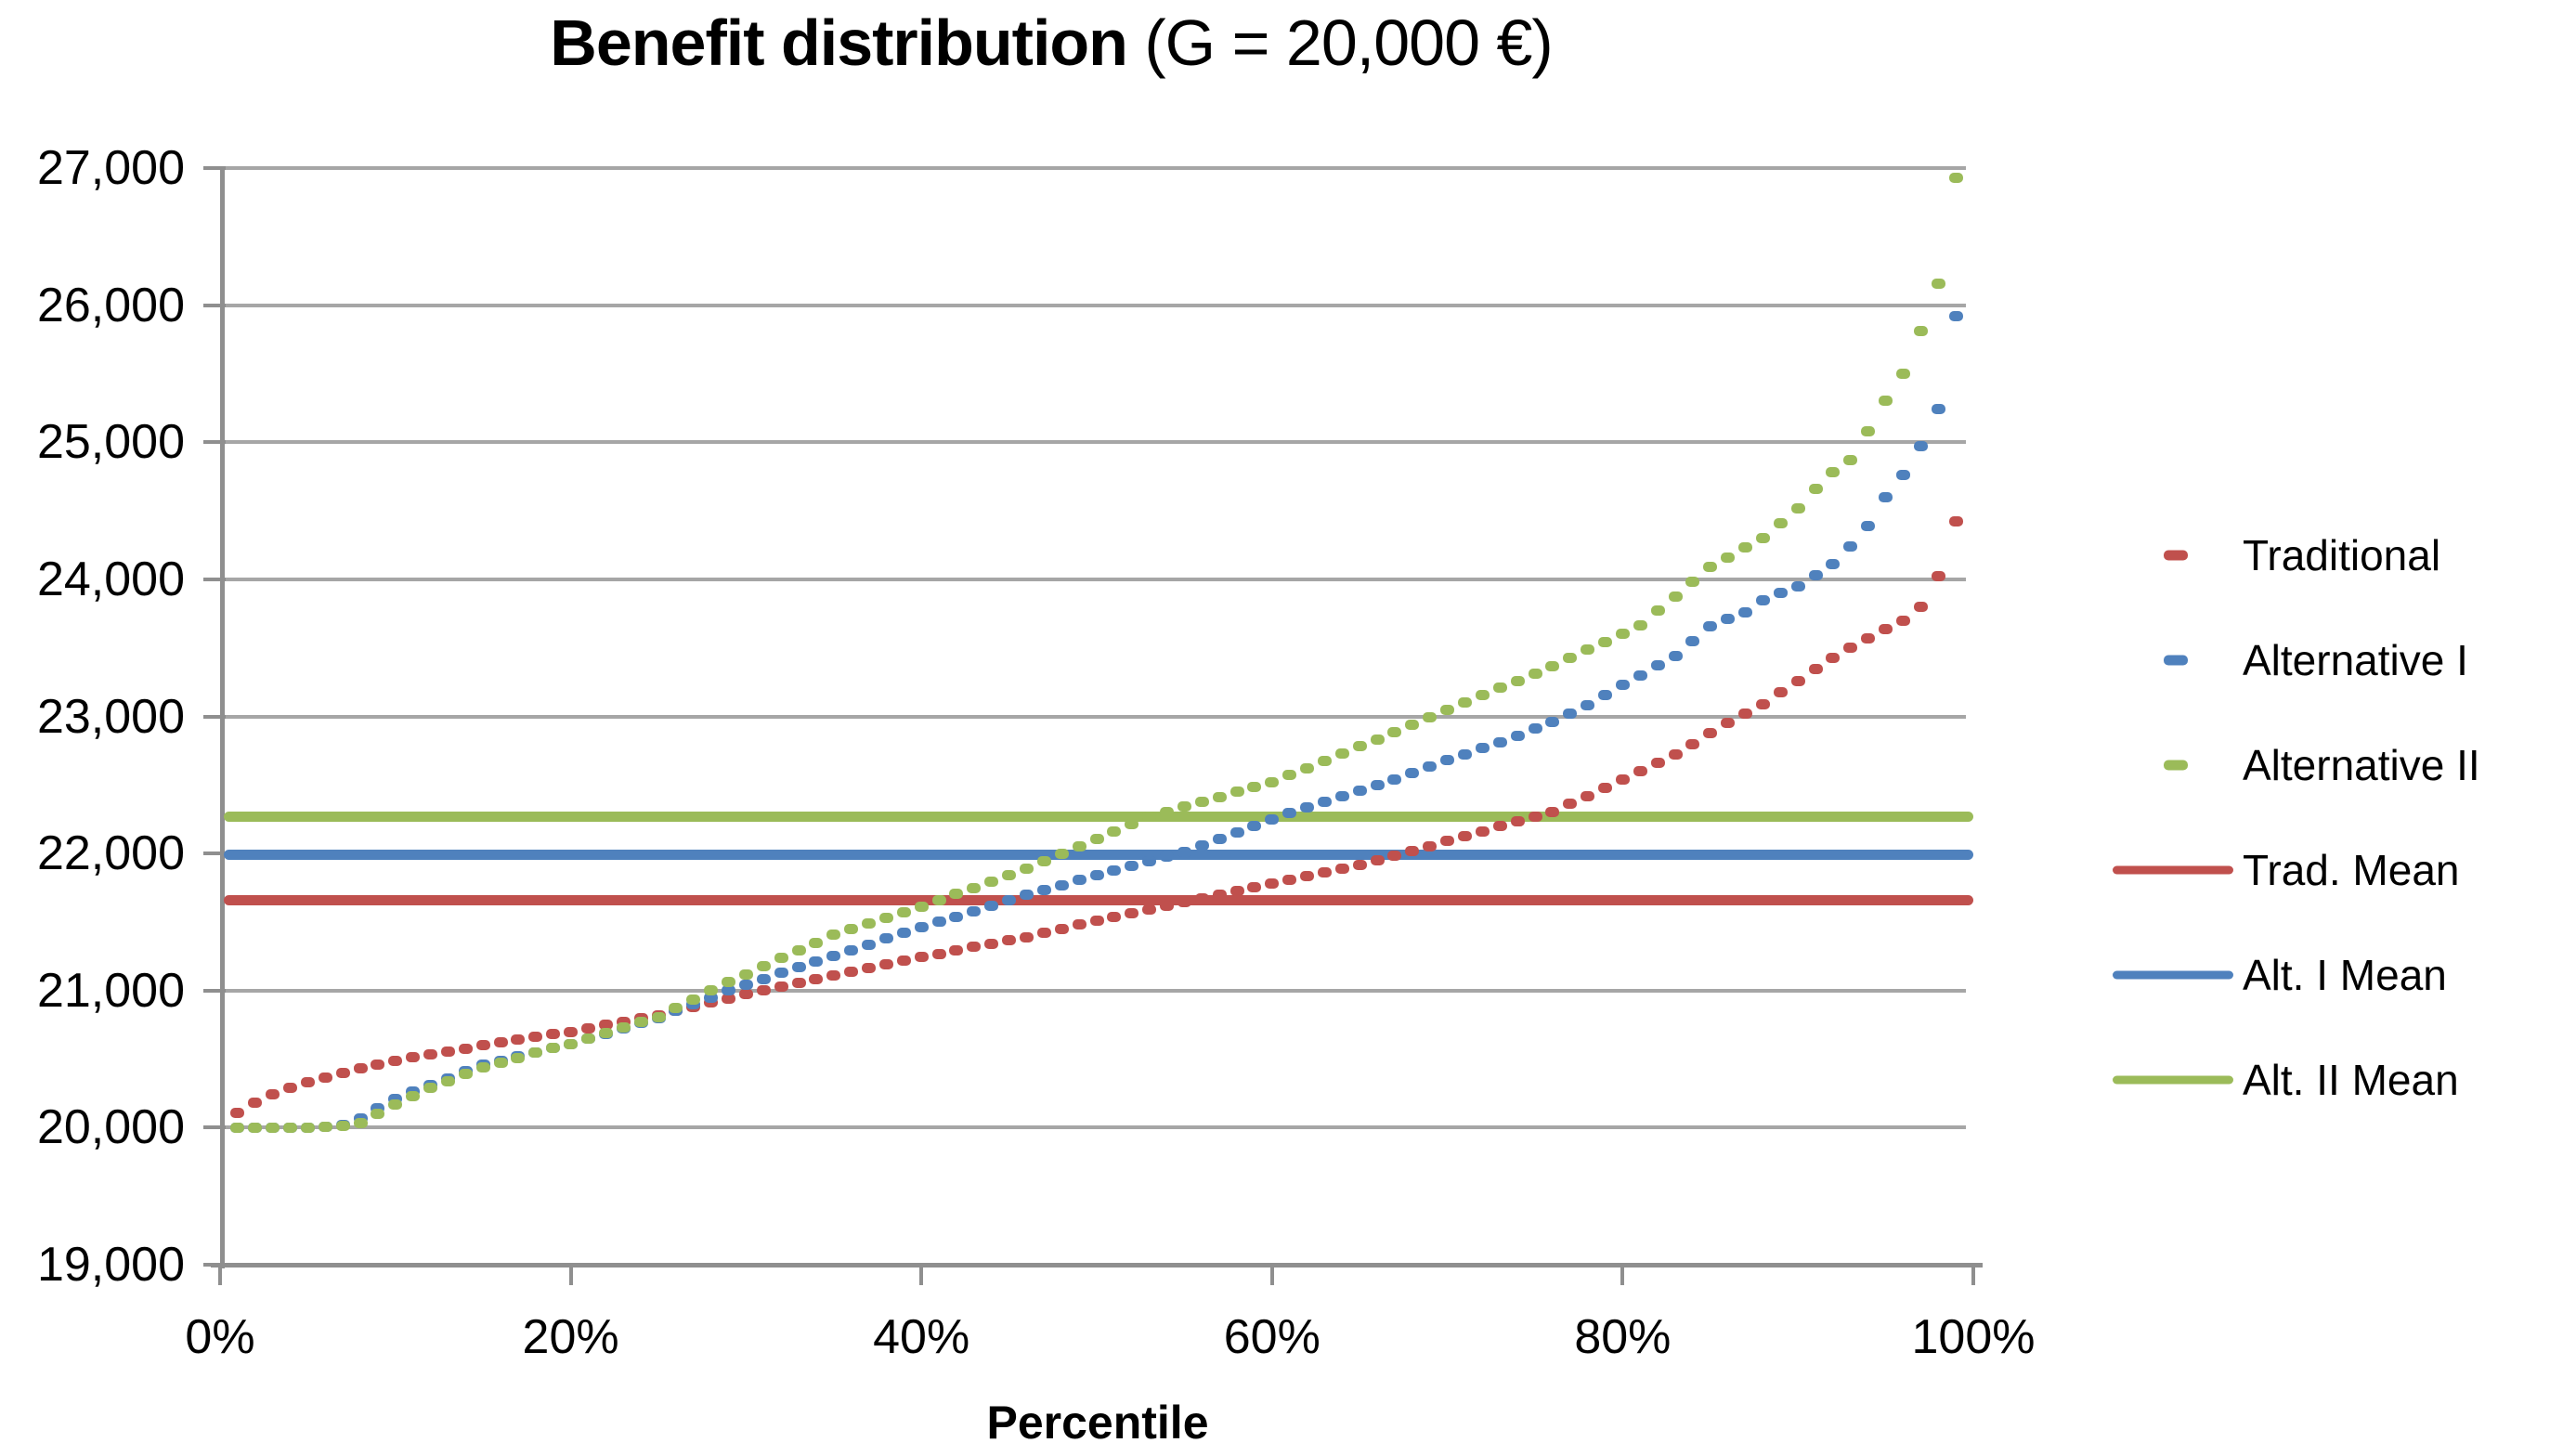 This screenshot has height=1456, width=2550. What do you see at coordinates (2355, 660) in the screenshot?
I see `legend-label: Alternative I` at bounding box center [2355, 660].